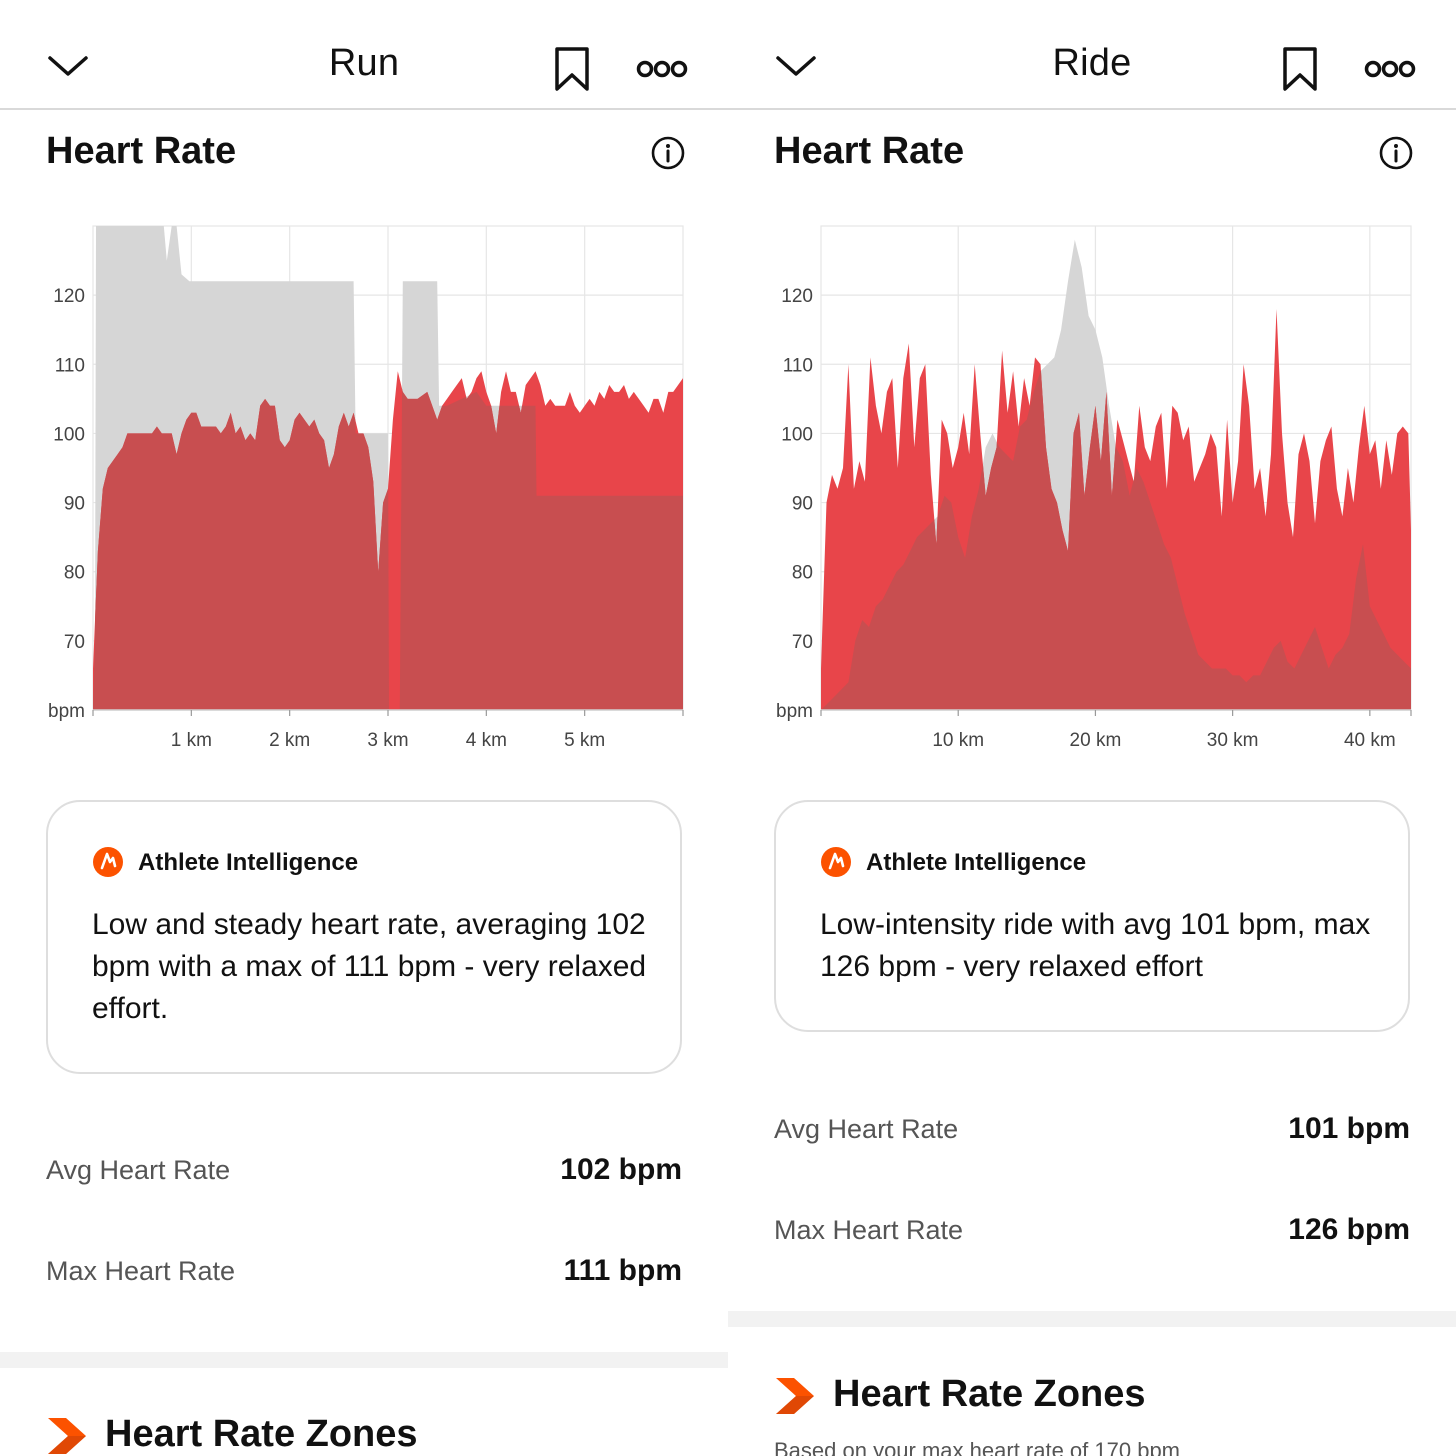 The image size is (1456, 1456). Describe the element at coordinates (388, 540) in the screenshot. I see `overlap-area` at that location.